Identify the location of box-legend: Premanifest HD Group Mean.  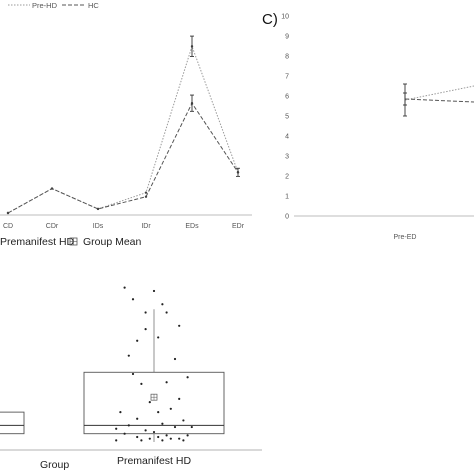
(71, 242).